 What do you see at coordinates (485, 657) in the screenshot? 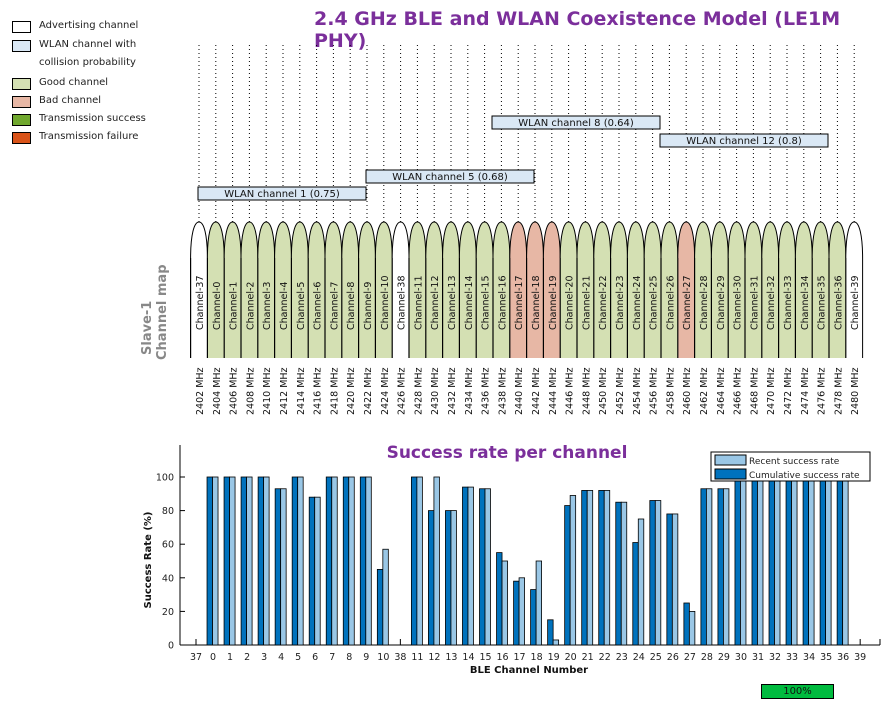
I see `x-tick-label: 15` at bounding box center [485, 657].